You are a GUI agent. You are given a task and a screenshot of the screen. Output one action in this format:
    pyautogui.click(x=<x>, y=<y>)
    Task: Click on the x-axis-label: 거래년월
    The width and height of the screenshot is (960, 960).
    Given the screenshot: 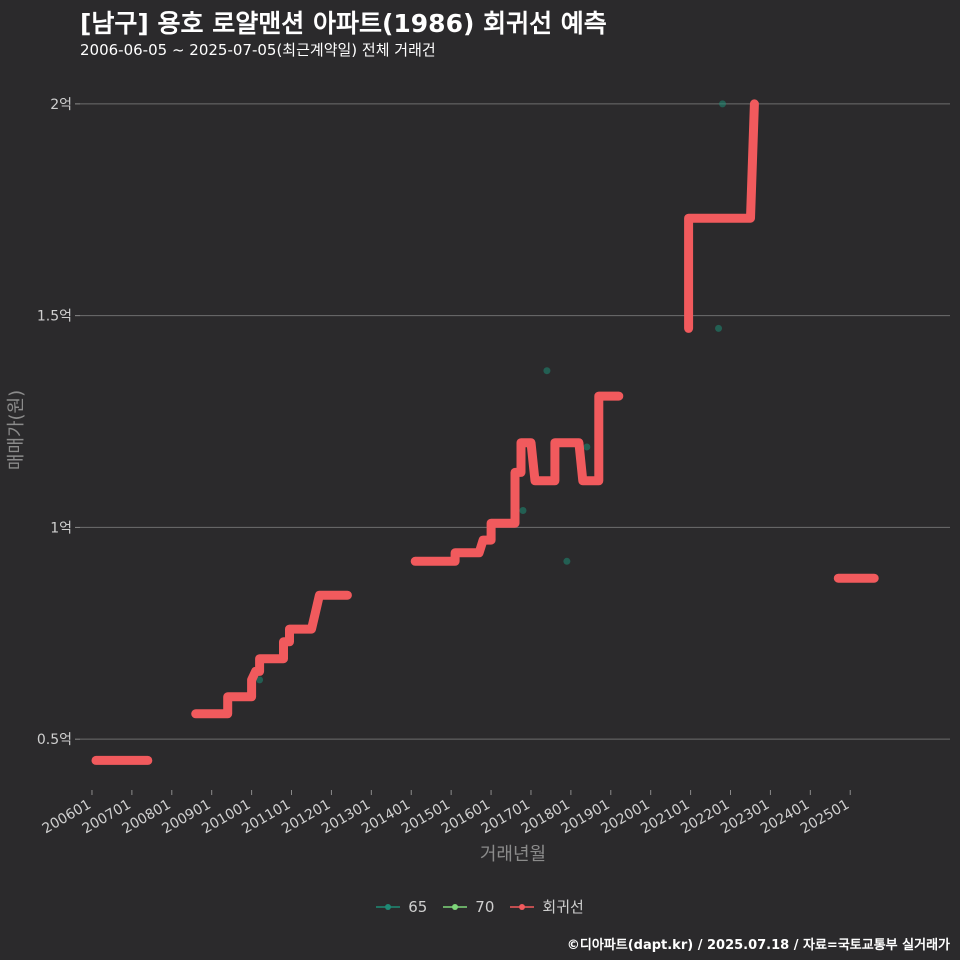 What is the action you would take?
    pyautogui.click(x=513, y=854)
    